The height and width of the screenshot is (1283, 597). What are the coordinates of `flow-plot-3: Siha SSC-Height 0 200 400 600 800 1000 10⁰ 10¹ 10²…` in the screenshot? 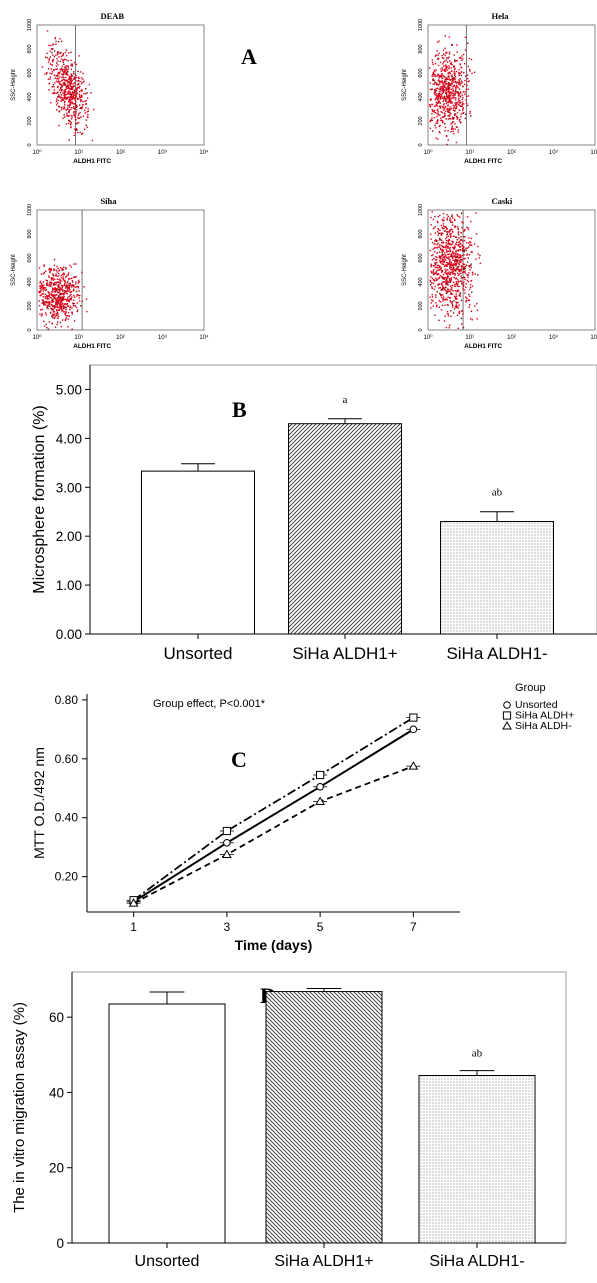 It's located at (110, 273).